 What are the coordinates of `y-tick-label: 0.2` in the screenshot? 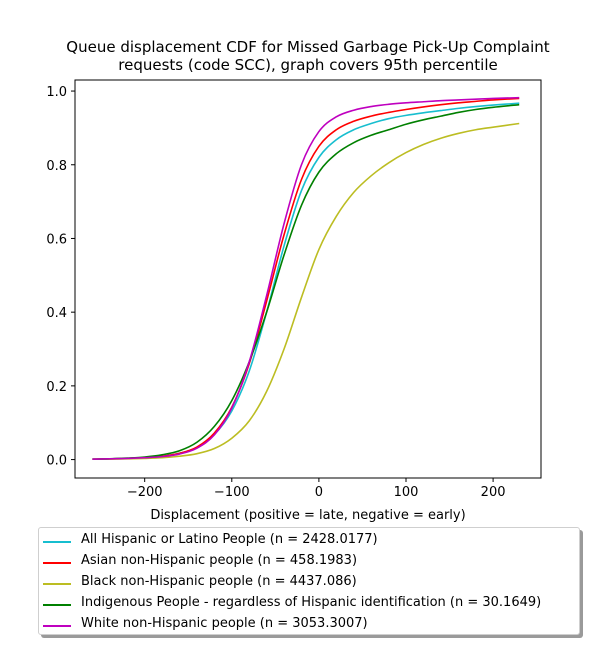 It's located at (56, 387).